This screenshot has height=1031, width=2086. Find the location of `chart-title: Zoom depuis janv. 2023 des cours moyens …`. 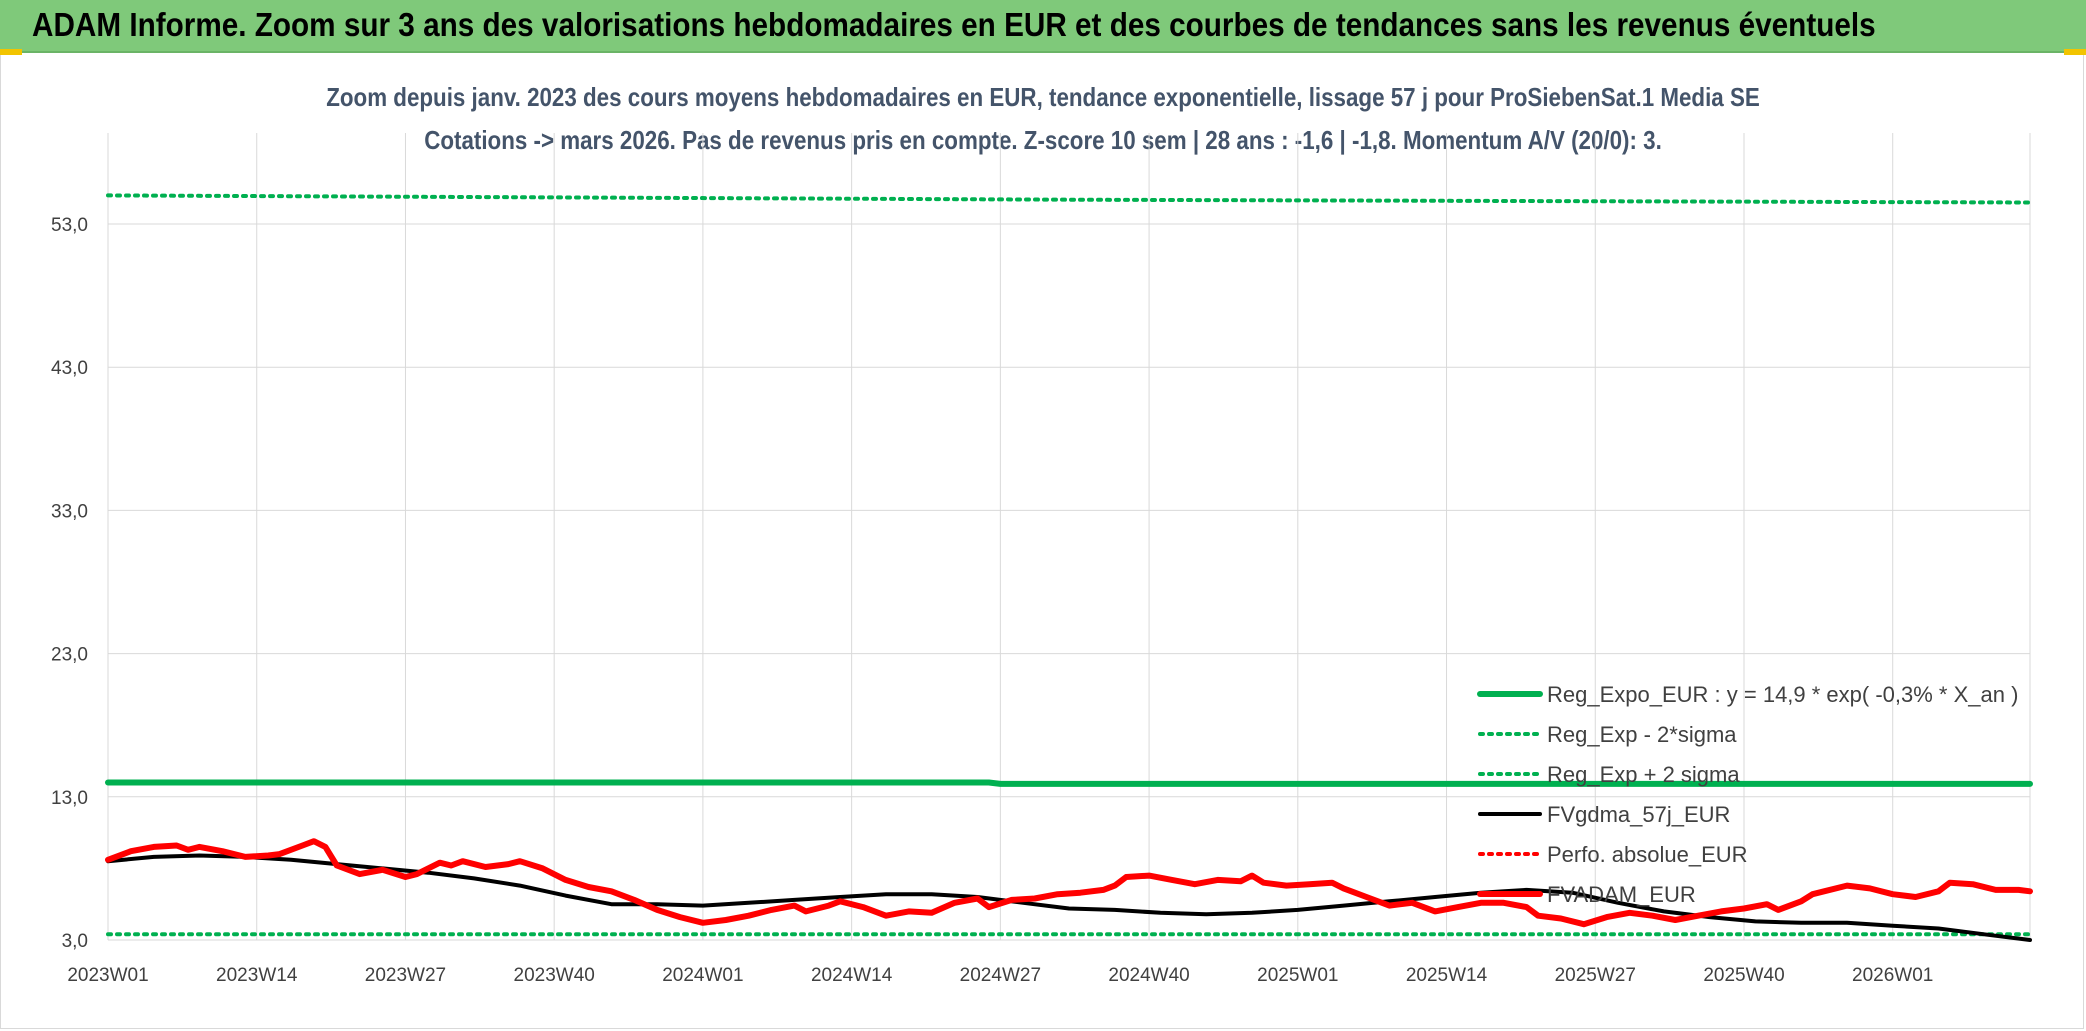

chart-title: Zoom depuis janv. 2023 des cours moyens … is located at coordinates (1043, 97).